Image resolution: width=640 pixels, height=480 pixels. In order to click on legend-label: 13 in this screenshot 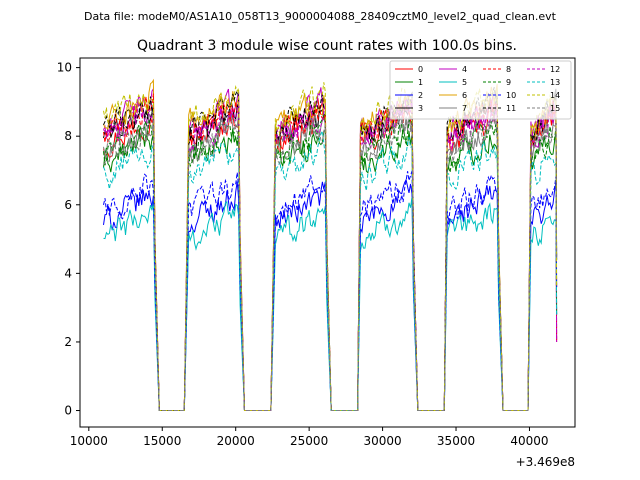, I will do `click(555, 82)`.